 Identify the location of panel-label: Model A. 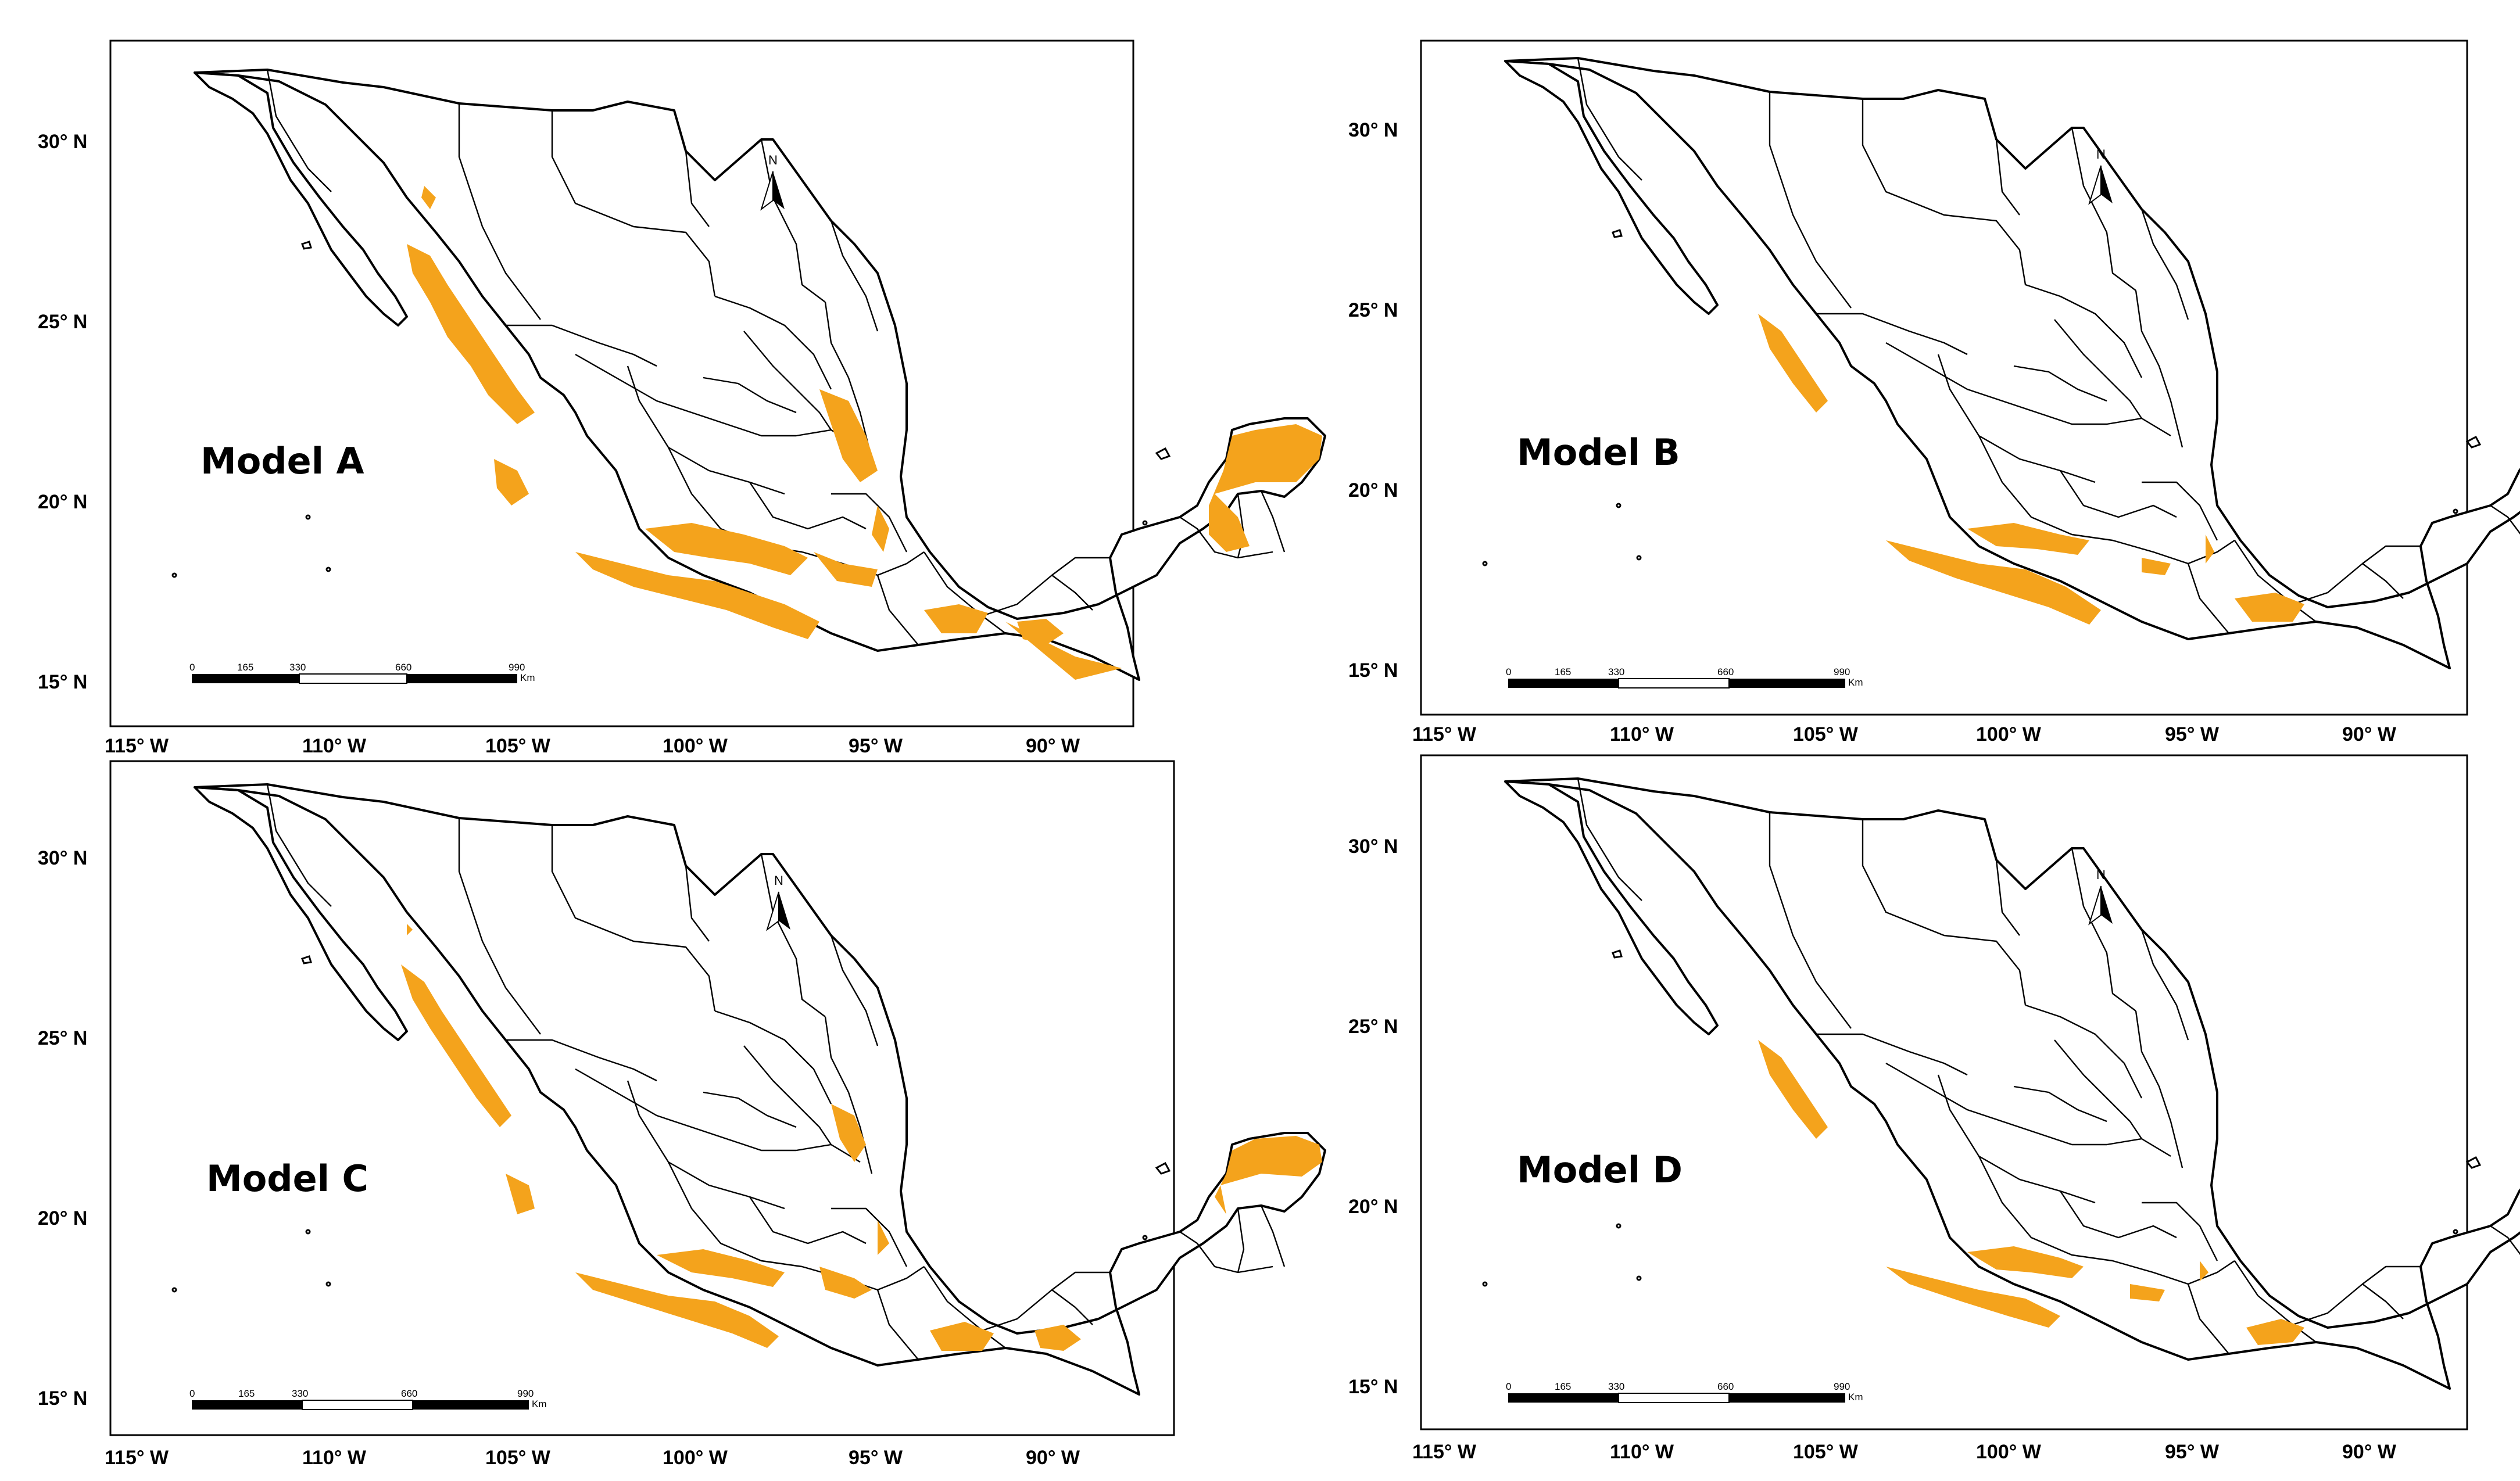
(282, 461).